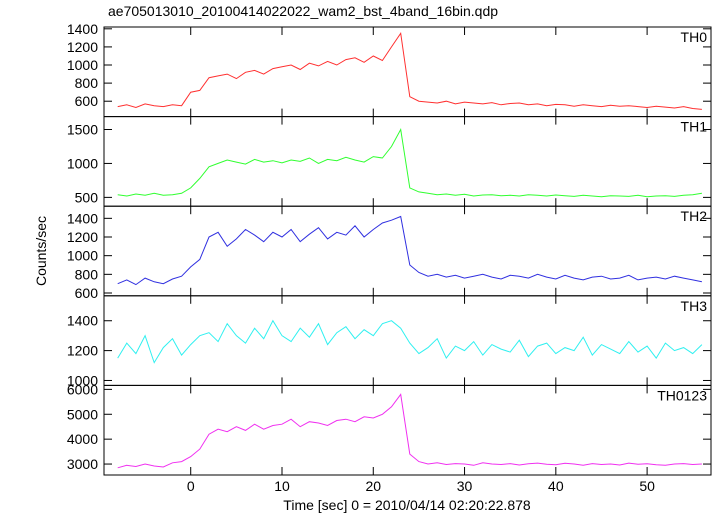  Describe the element at coordinates (82, 464) in the screenshot. I see `y-tick-label: 3000` at that location.